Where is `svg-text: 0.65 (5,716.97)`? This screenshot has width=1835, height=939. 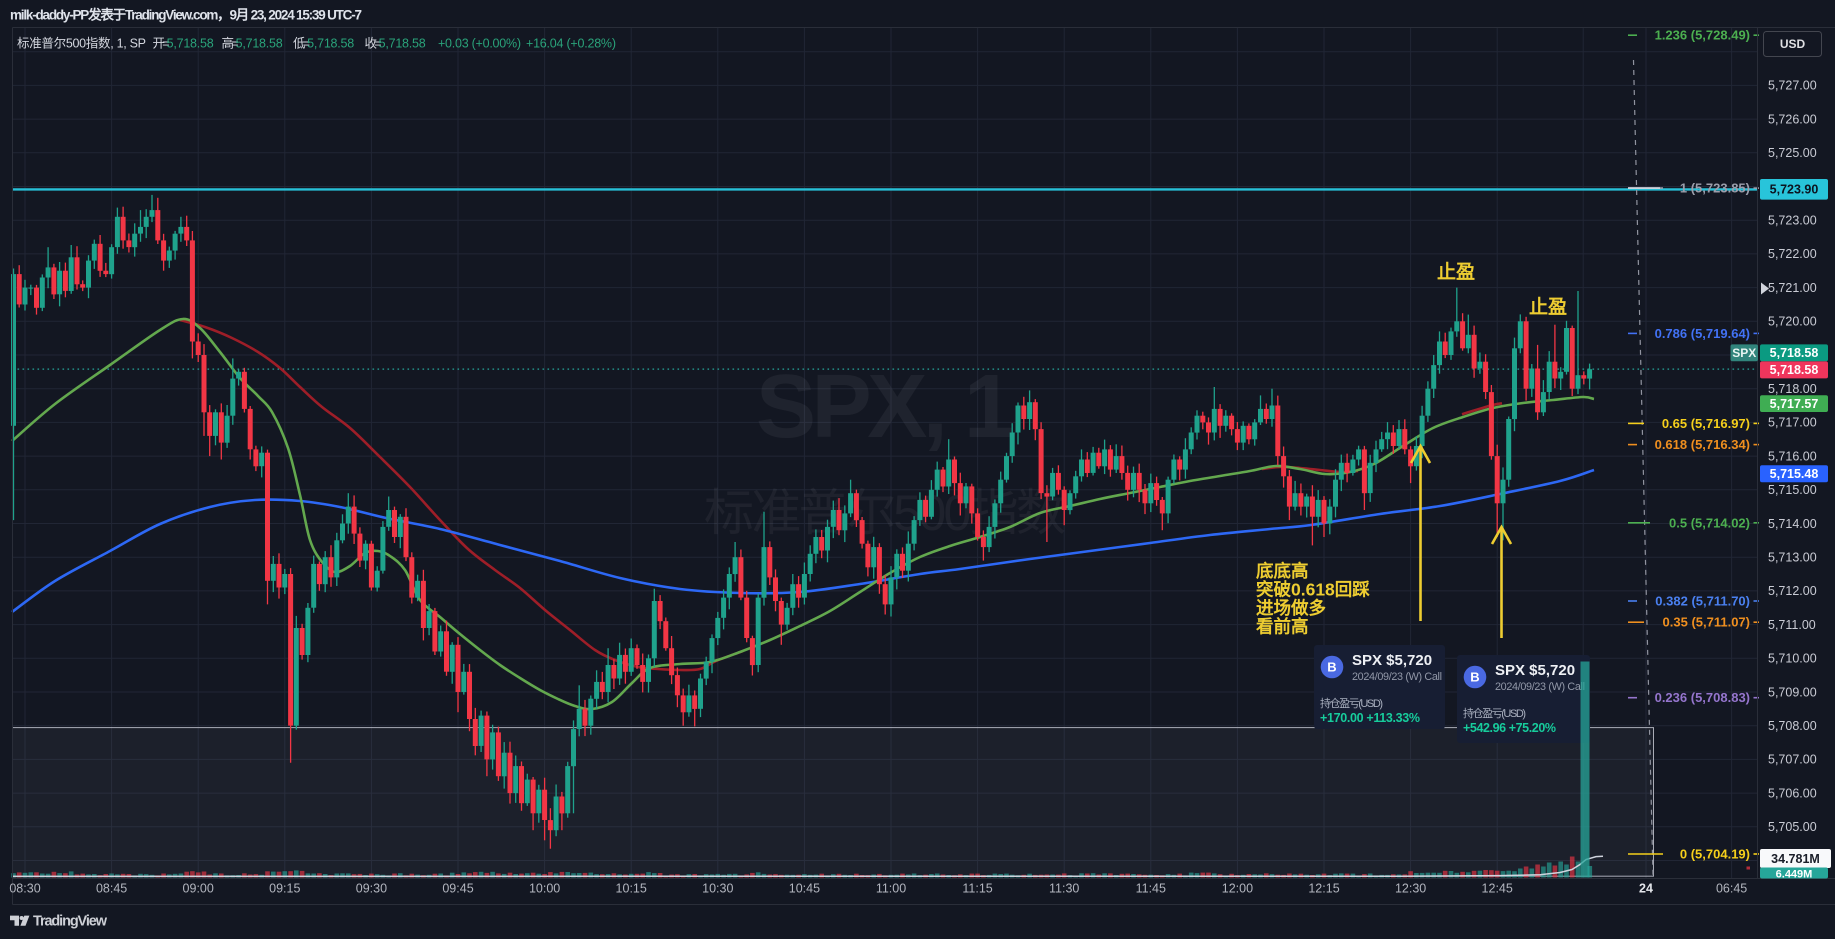 svg-text: 0.65 (5,716.97) is located at coordinates (1706, 423).